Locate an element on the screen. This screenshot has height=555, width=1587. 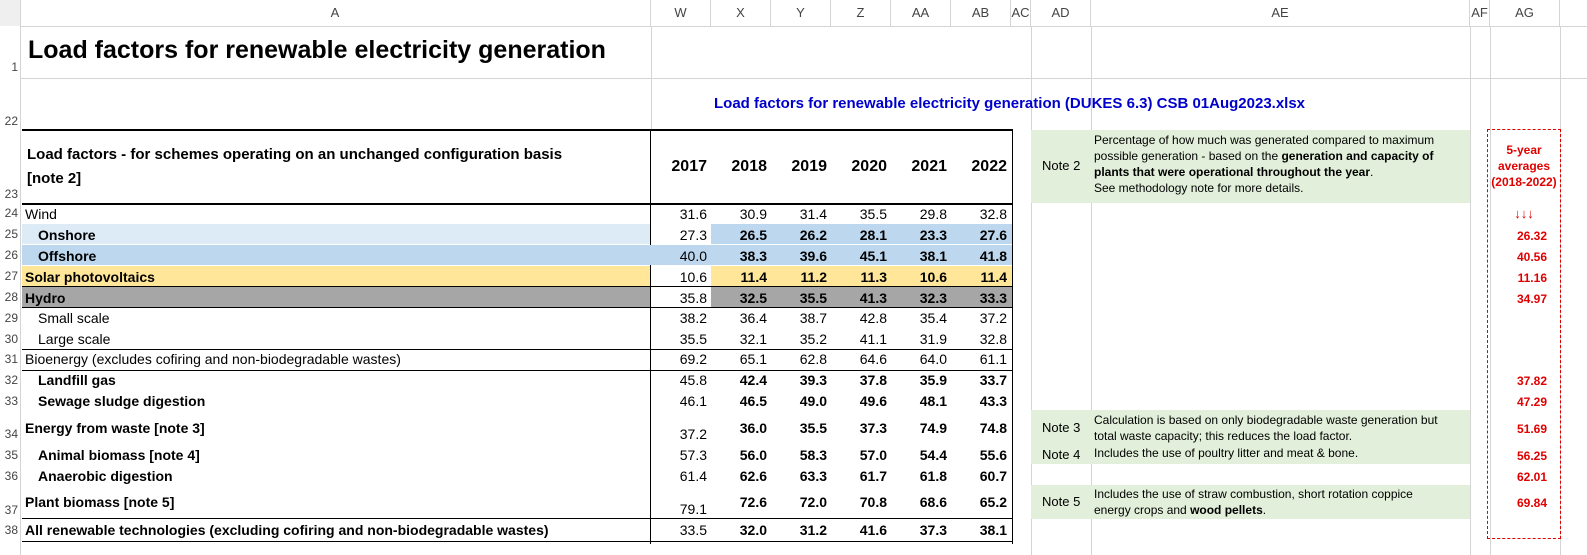
row-label-energy-from-waste: Energy from waste [note 3] is located at coordinates (115, 428).